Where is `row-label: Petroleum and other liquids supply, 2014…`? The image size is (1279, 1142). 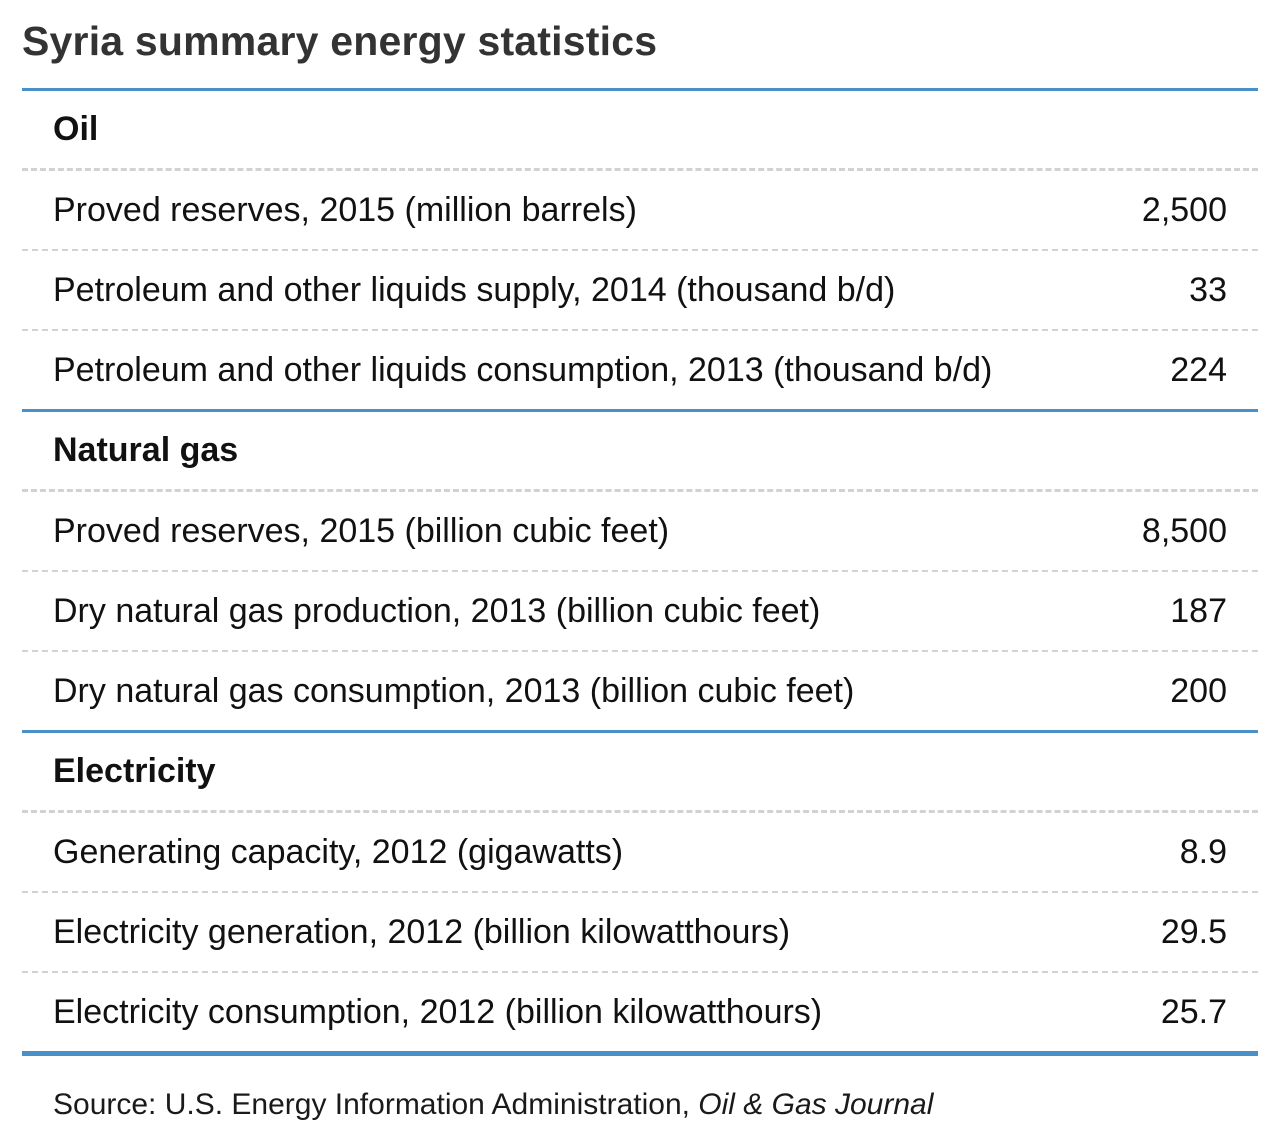 row-label: Petroleum and other liquids supply, 2014… is located at coordinates (474, 289).